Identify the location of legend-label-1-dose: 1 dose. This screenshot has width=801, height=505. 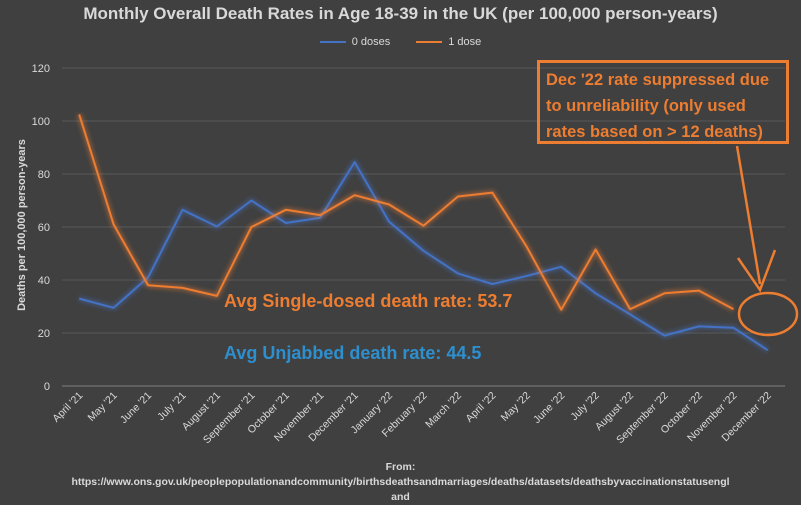
(465, 42).